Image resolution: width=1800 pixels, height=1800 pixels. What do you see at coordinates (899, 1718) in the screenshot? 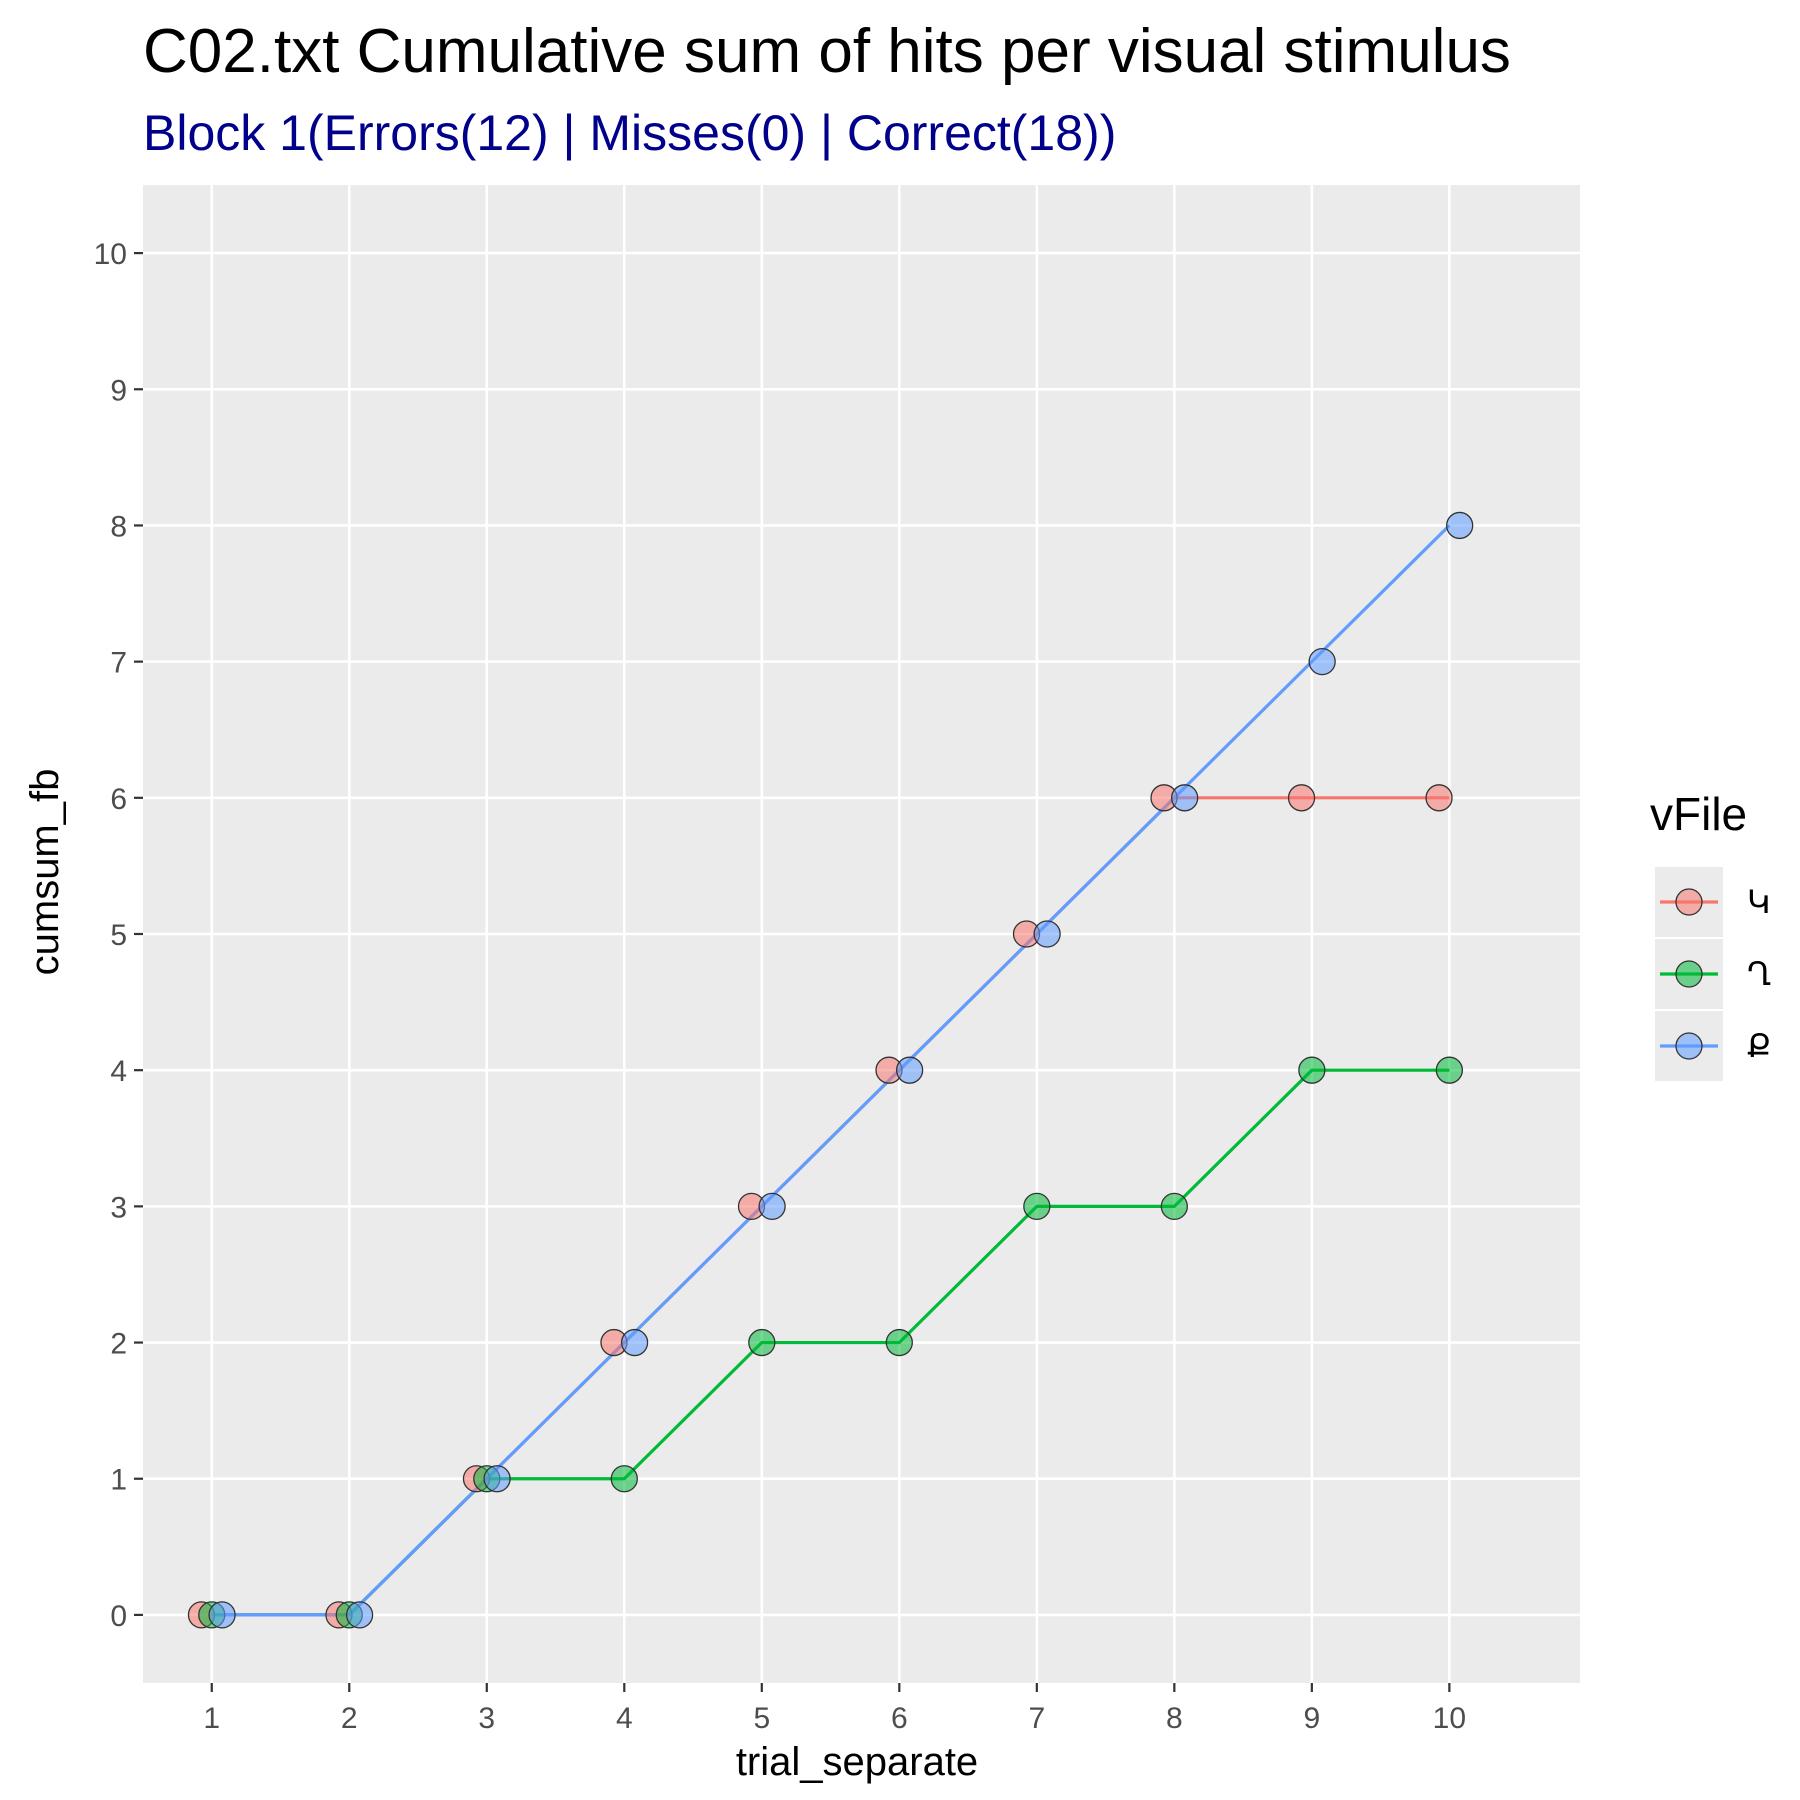
I see `x-tick-label-6: 6` at bounding box center [899, 1718].